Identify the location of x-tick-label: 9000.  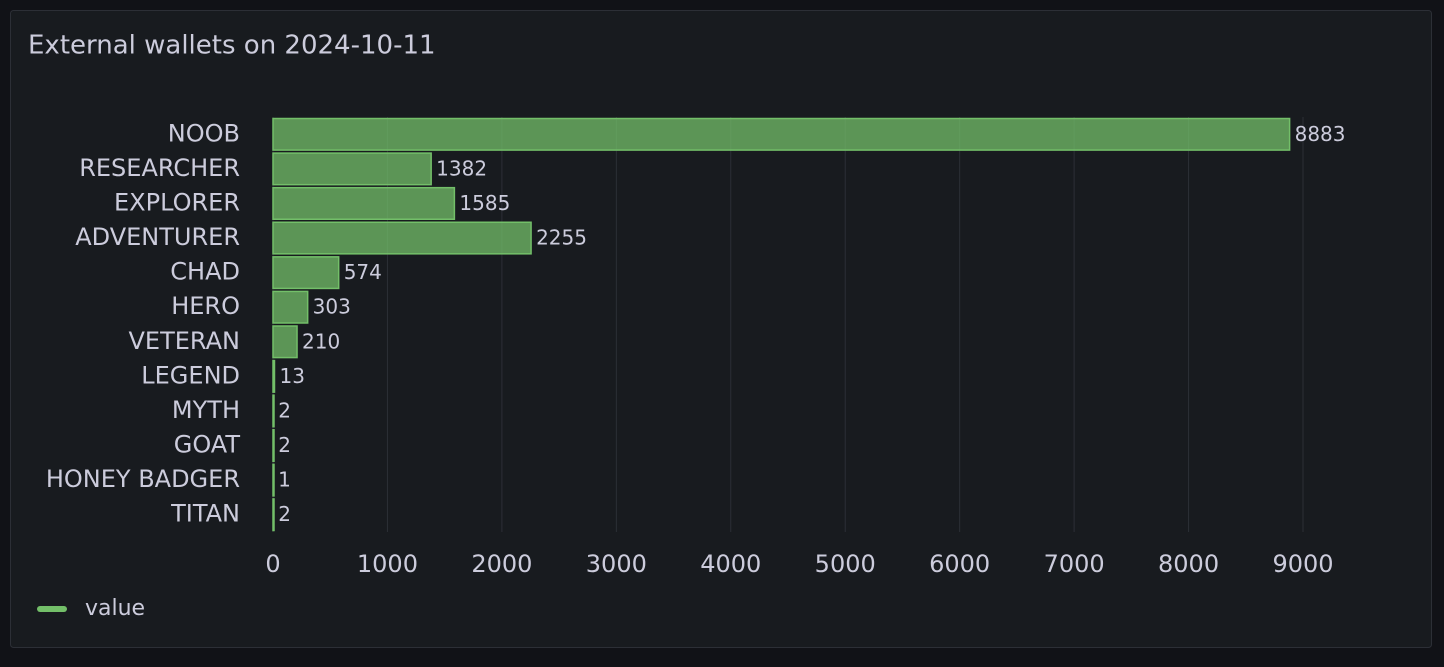
(1302, 564).